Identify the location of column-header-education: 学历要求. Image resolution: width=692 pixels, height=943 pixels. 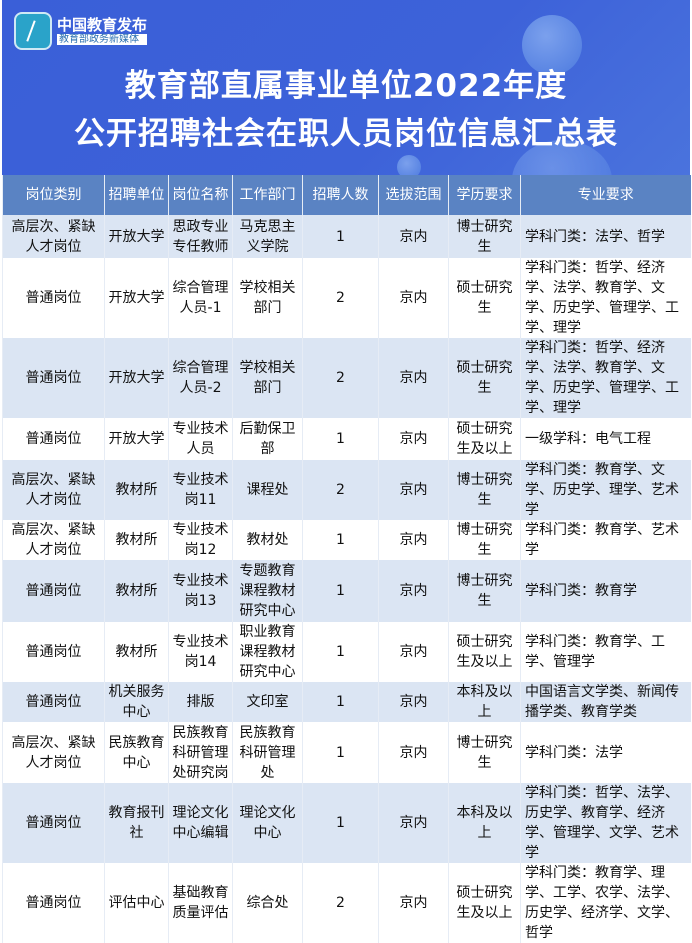
(484, 195).